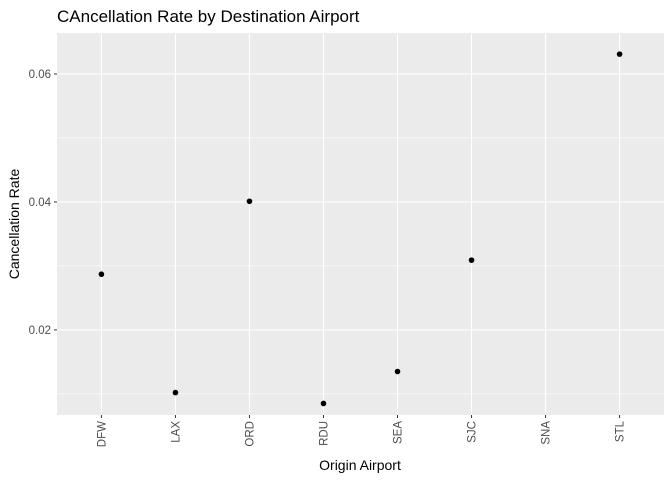 The height and width of the screenshot is (480, 672). What do you see at coordinates (40, 331) in the screenshot?
I see `y-tick-label: 0.02` at bounding box center [40, 331].